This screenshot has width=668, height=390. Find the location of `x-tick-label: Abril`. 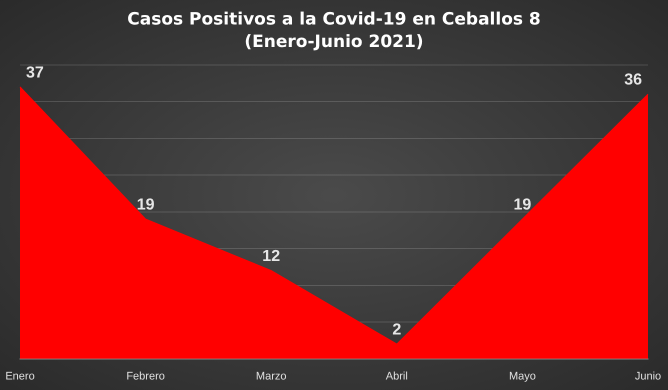

x-tick-label: Abril is located at coordinates (397, 376).